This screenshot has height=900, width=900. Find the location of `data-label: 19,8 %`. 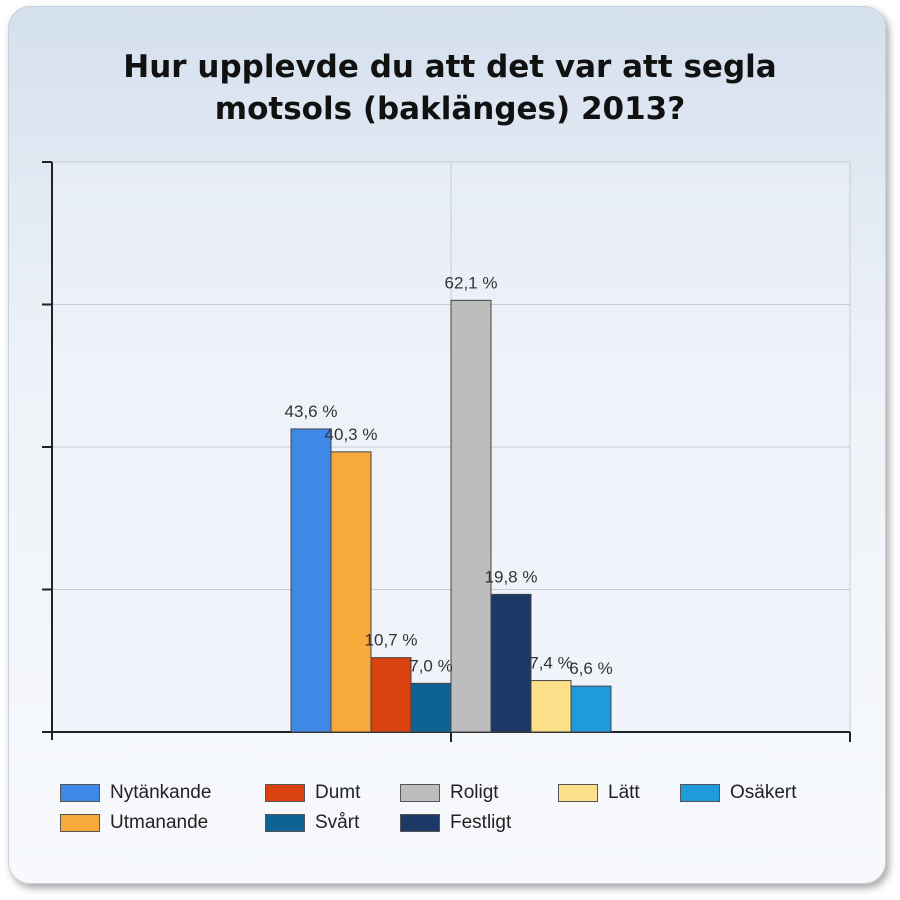

data-label: 19,8 % is located at coordinates (511, 576).